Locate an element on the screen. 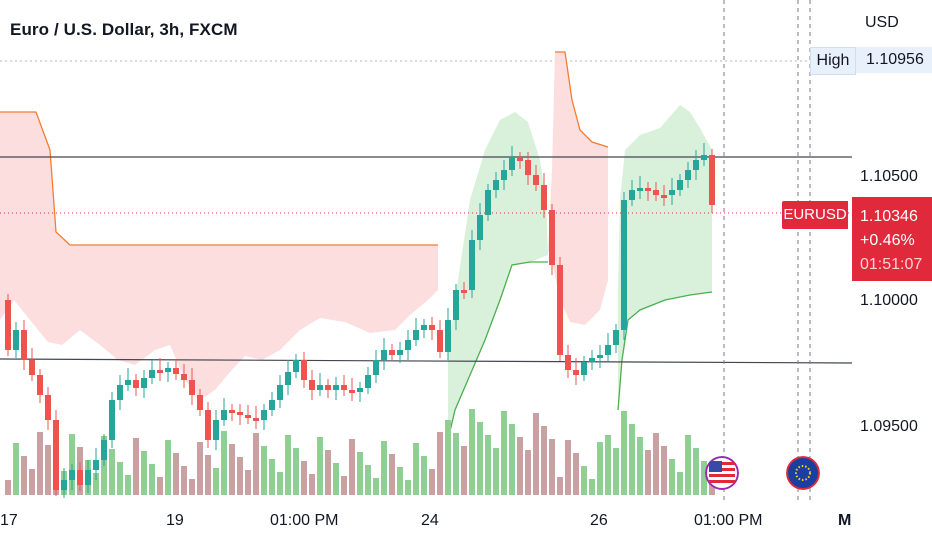 Image resolution: width=932 pixels, height=555 pixels. us-flag-icon is located at coordinates (722, 473).